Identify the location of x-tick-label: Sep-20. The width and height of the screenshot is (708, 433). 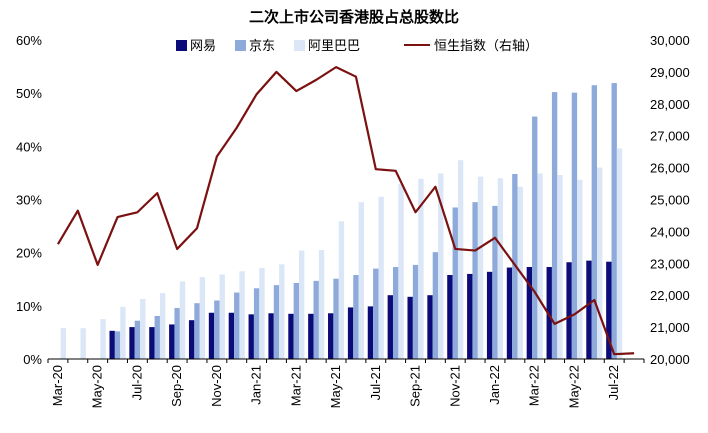
(176, 386).